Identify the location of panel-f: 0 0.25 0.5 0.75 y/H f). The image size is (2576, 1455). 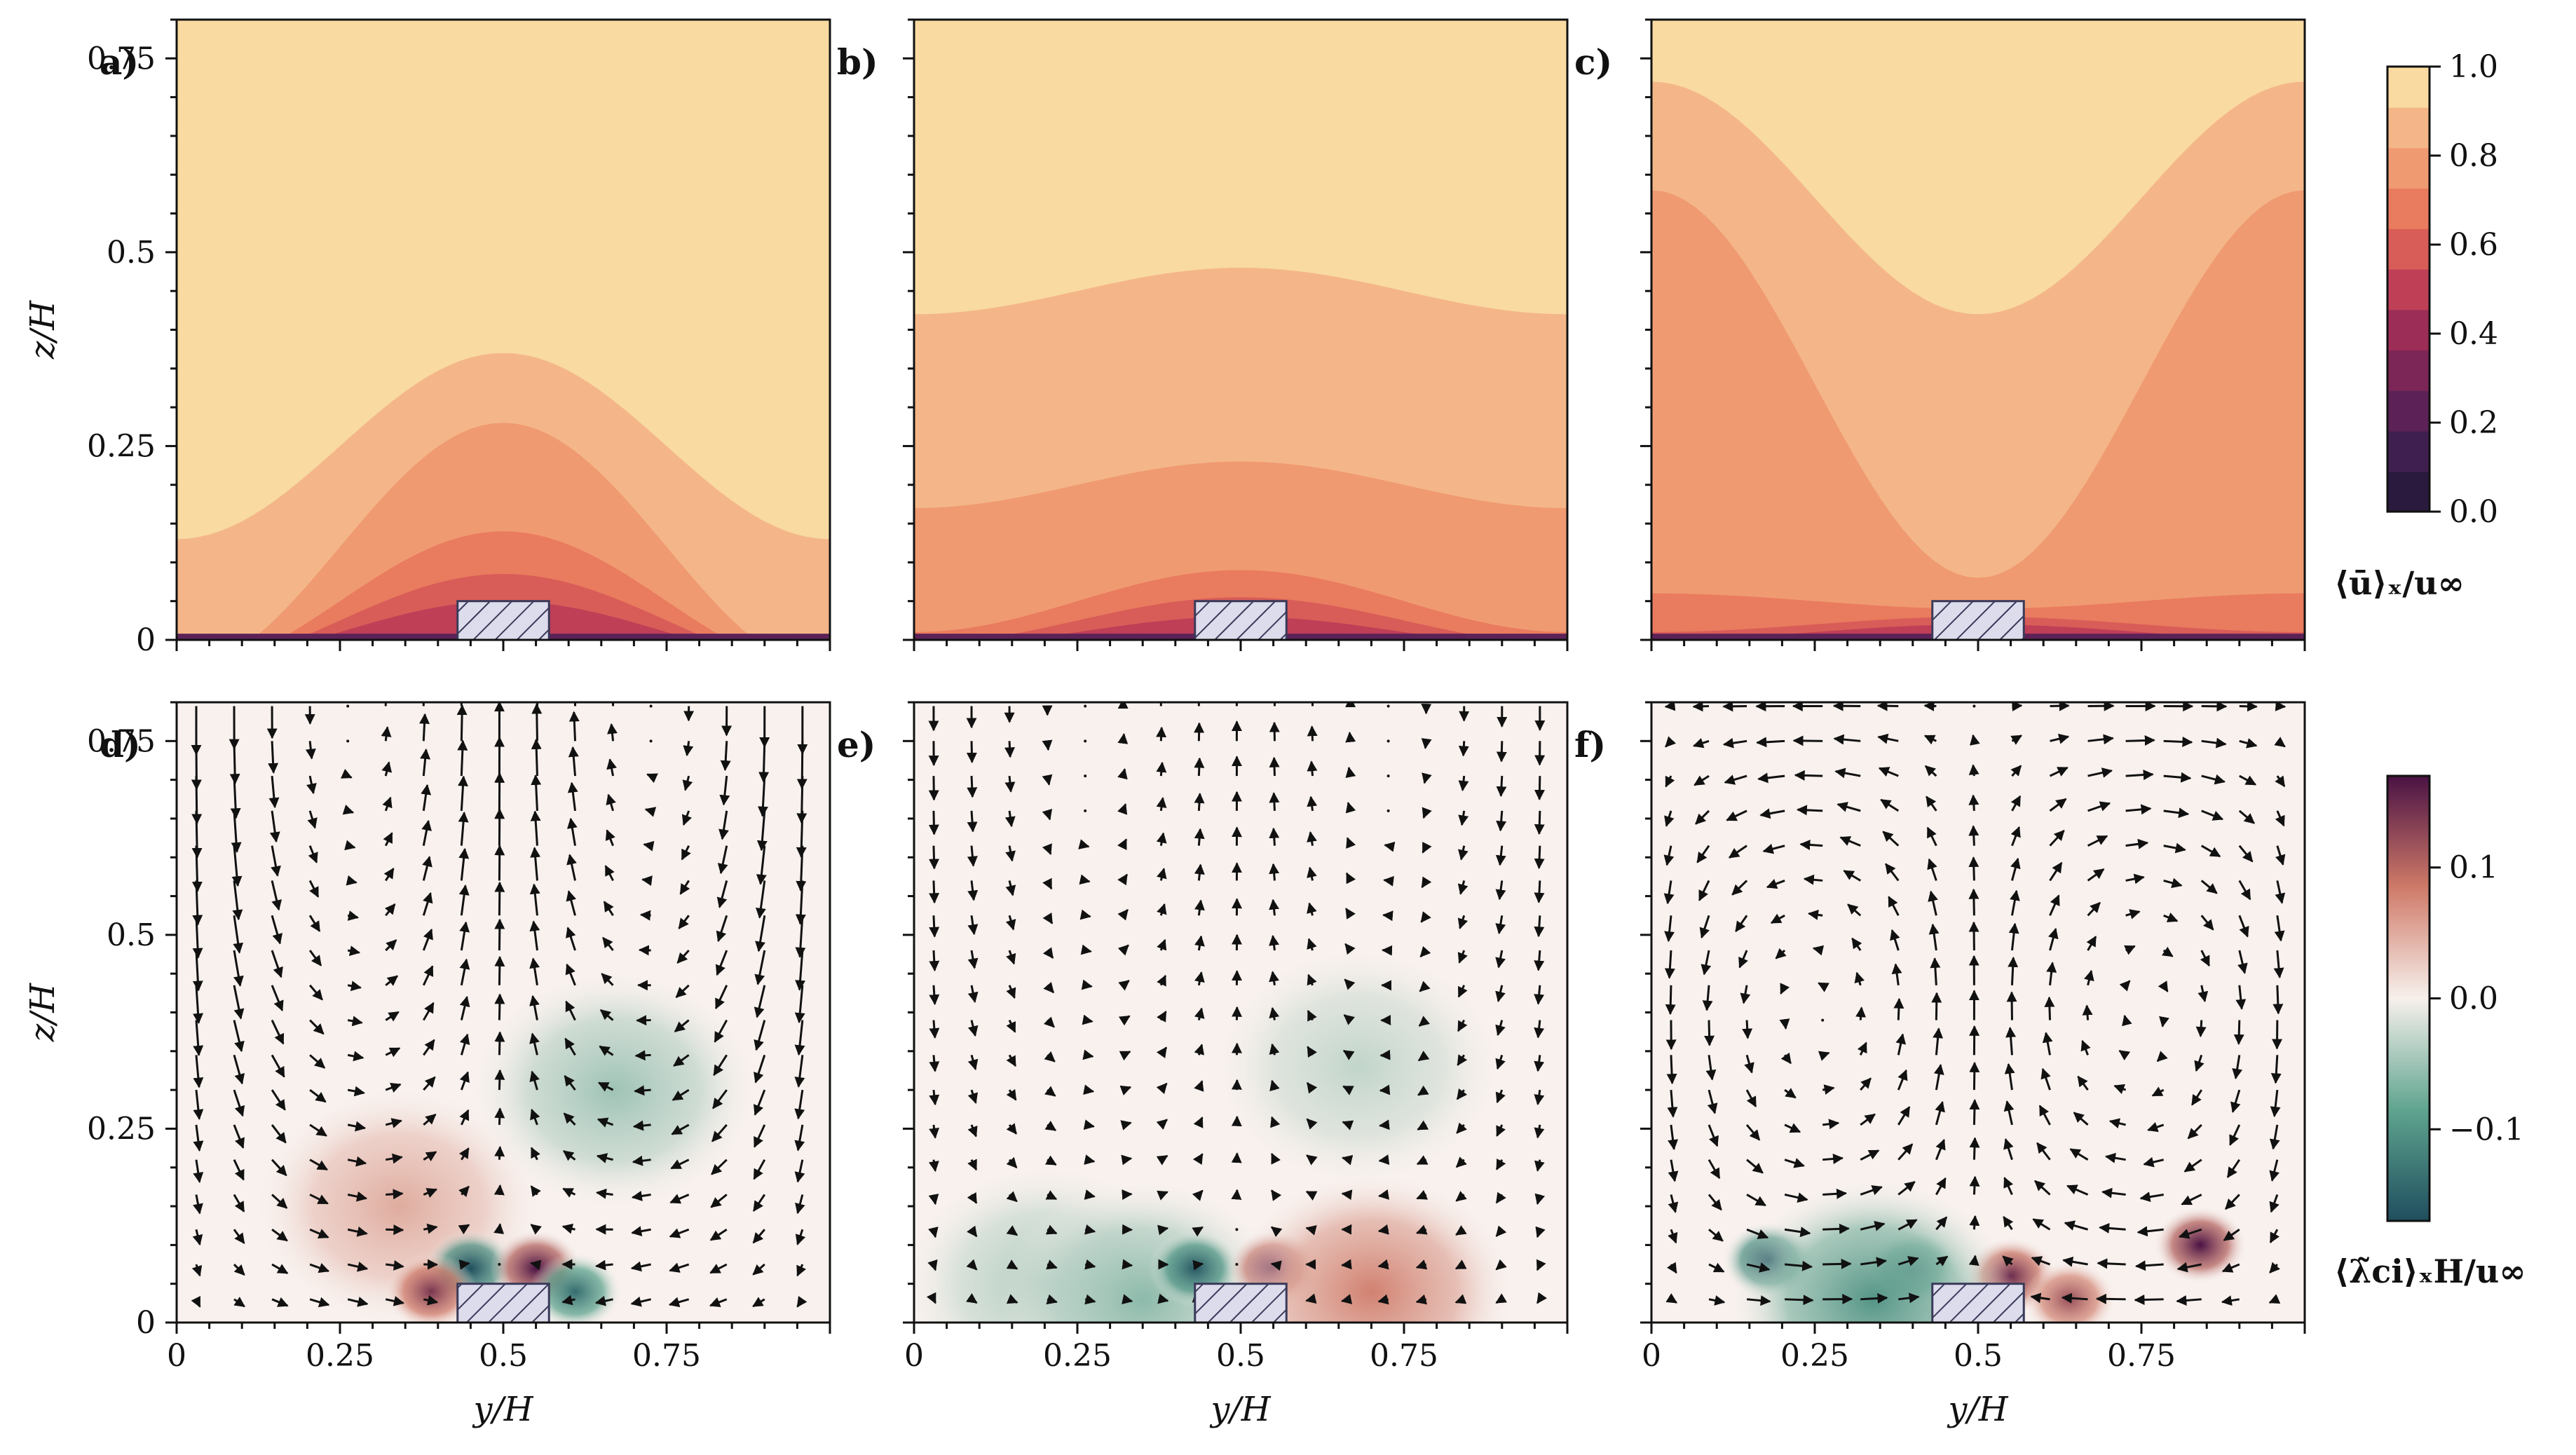
(1940, 1065).